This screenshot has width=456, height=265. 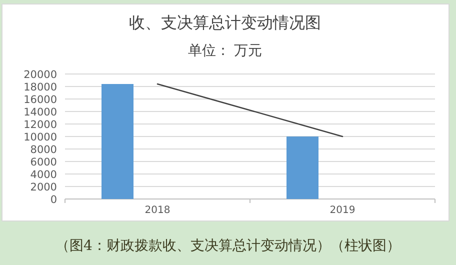 I want to click on chart-title: 收、支决算总计变动情况图, so click(x=225, y=22).